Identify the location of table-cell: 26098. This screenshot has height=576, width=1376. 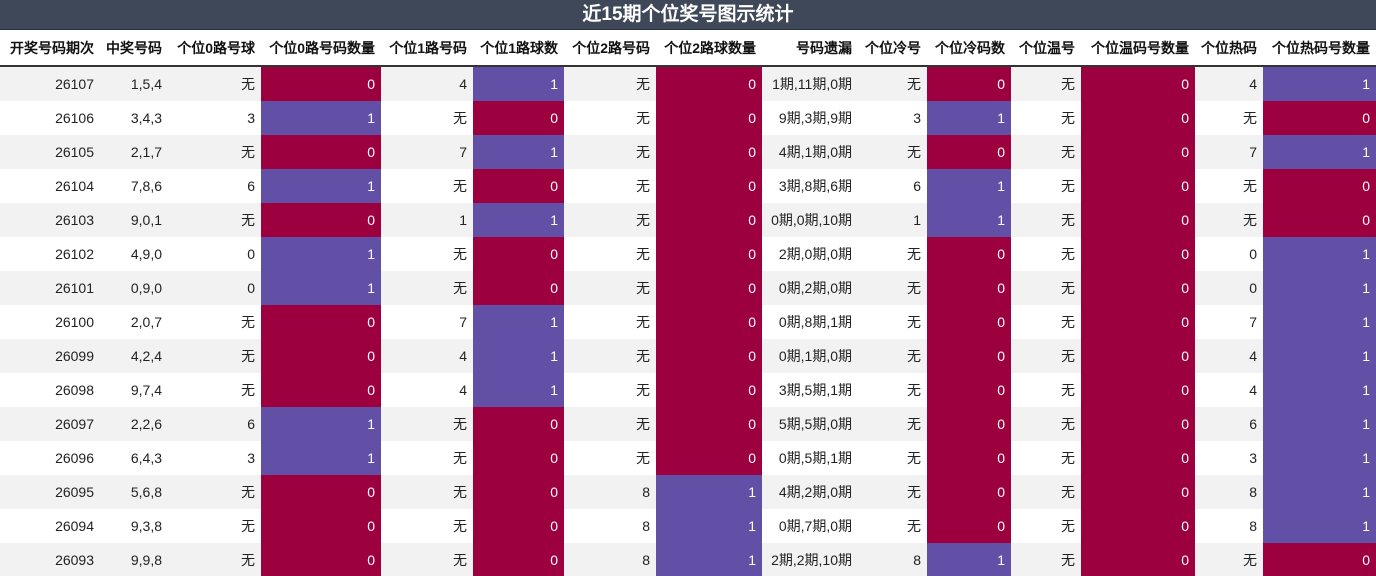
(74, 390).